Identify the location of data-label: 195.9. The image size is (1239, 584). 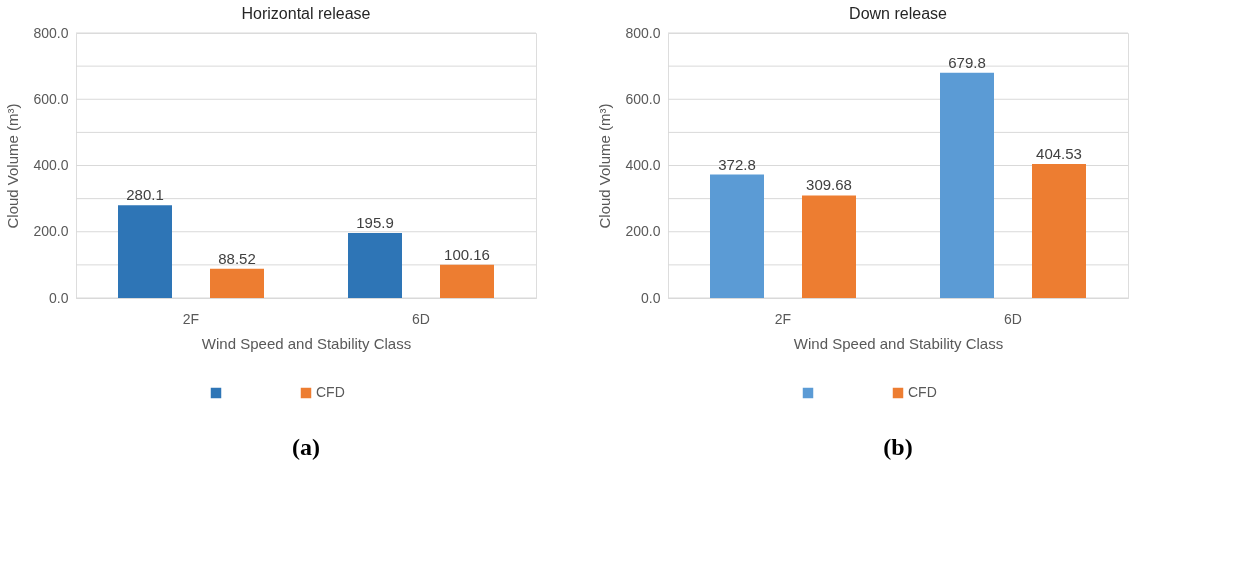
(375, 223).